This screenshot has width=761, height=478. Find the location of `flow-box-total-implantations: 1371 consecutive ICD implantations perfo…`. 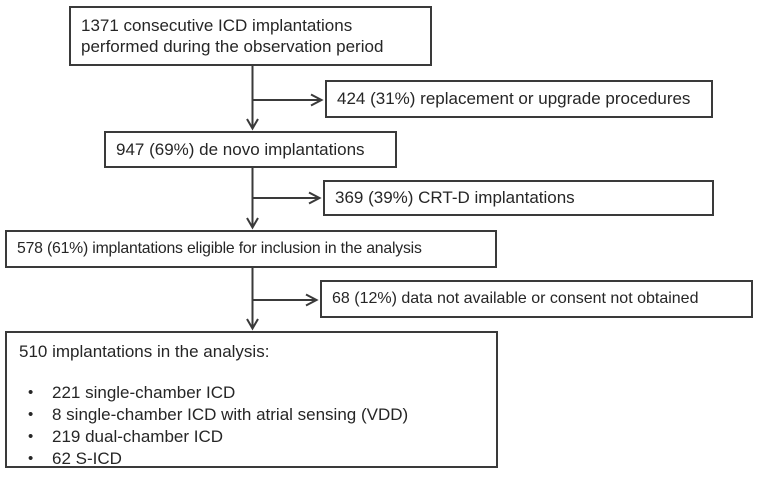

flow-box-total-implantations: 1371 consecutive ICD implantations perfo… is located at coordinates (250, 36).